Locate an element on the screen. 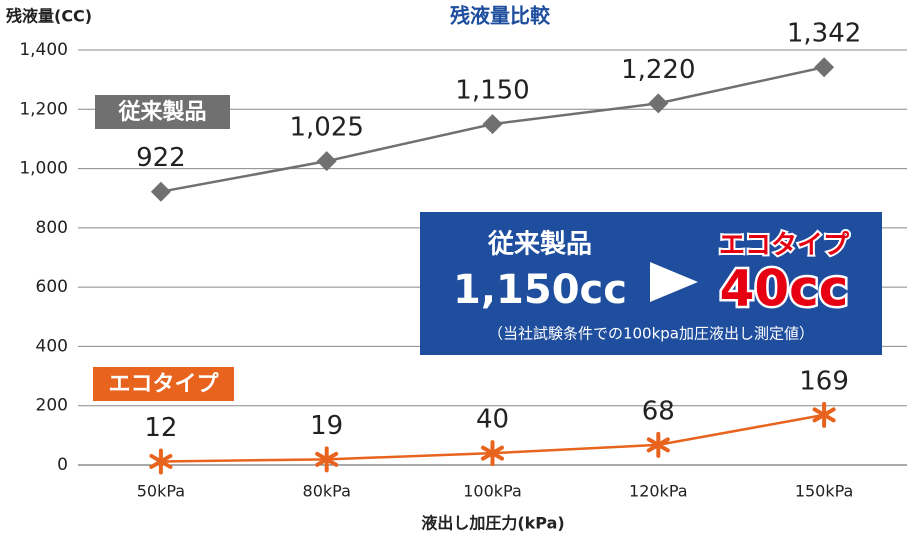 Image resolution: width=907 pixels, height=538 pixels. data-label: 169 is located at coordinates (824, 381).